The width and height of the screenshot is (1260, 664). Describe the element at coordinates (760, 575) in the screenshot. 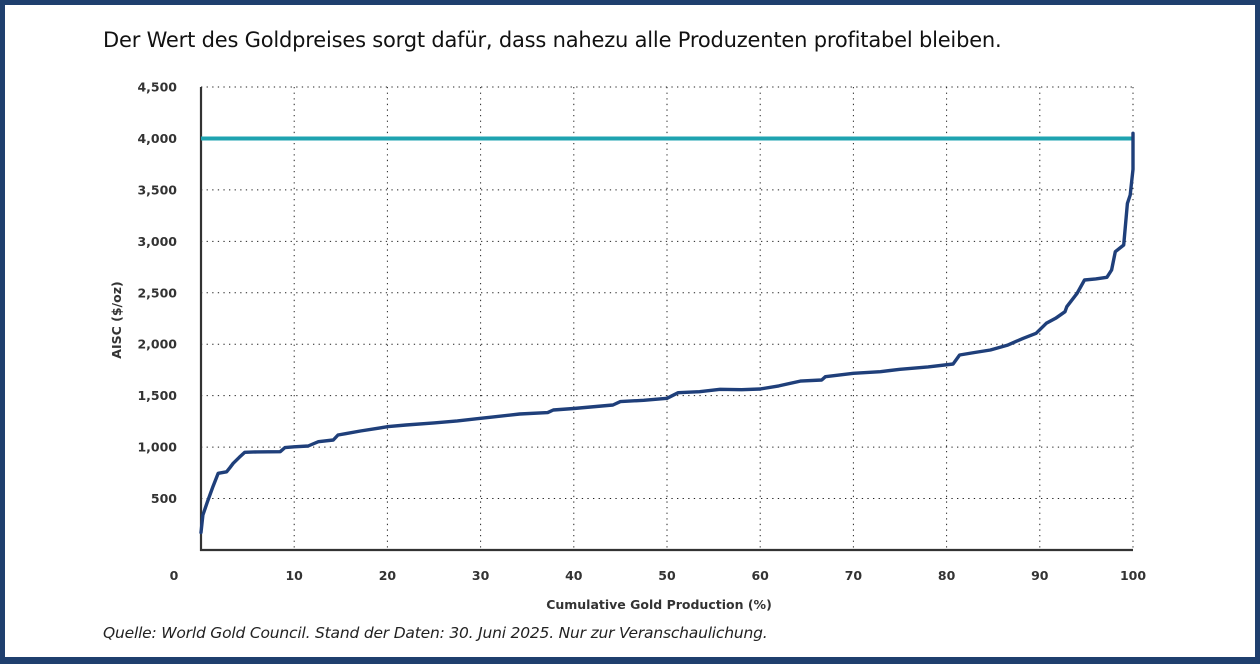

I see `x-tick-label: 60` at that location.